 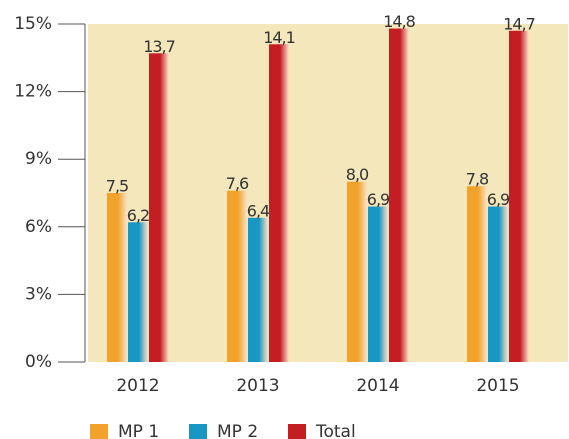 What do you see at coordinates (38, 227) in the screenshot?
I see `y-tick-label: 6%` at bounding box center [38, 227].